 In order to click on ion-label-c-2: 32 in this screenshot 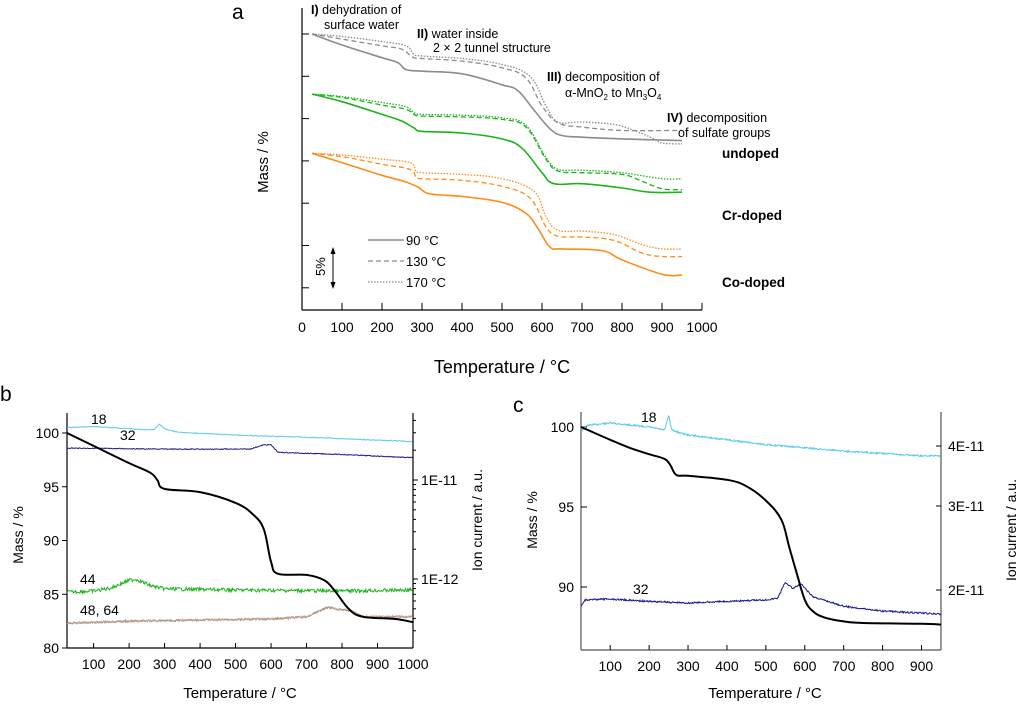, I will do `click(641, 589)`.